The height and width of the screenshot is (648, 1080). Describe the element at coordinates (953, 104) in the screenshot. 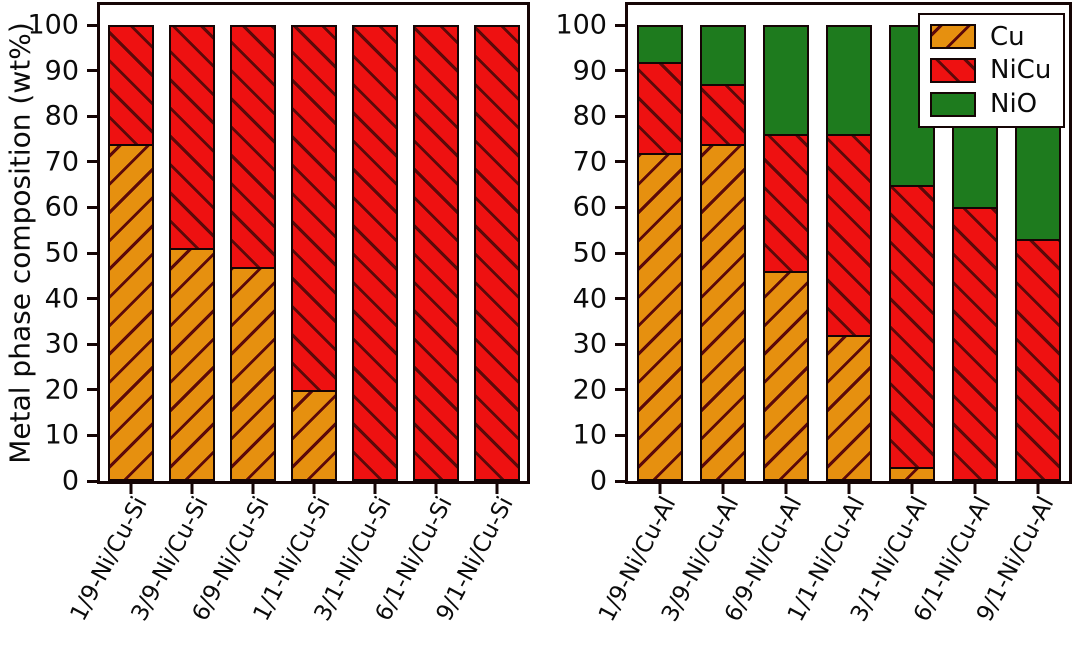

I see `legend-swatch-nio` at that location.